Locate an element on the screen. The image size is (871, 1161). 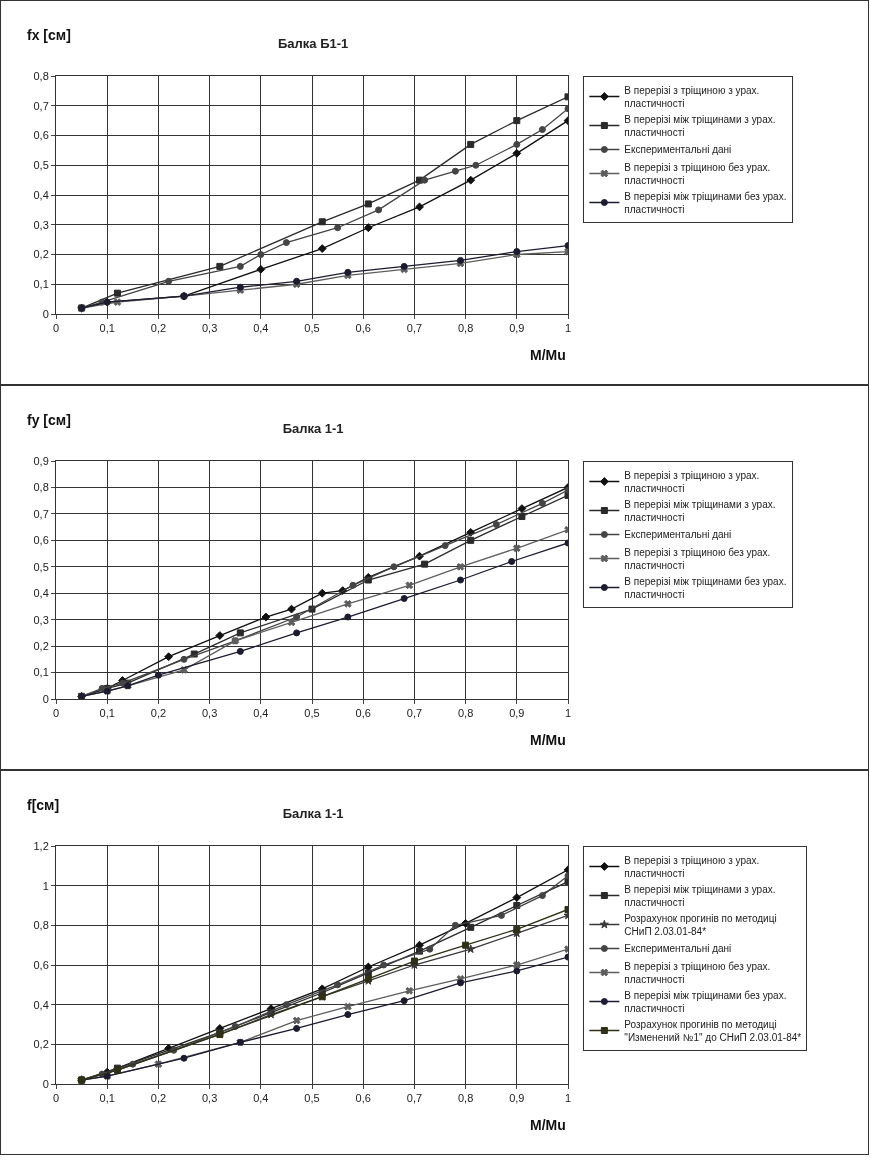
y-axis-title: fx [см] is located at coordinates (49, 35).